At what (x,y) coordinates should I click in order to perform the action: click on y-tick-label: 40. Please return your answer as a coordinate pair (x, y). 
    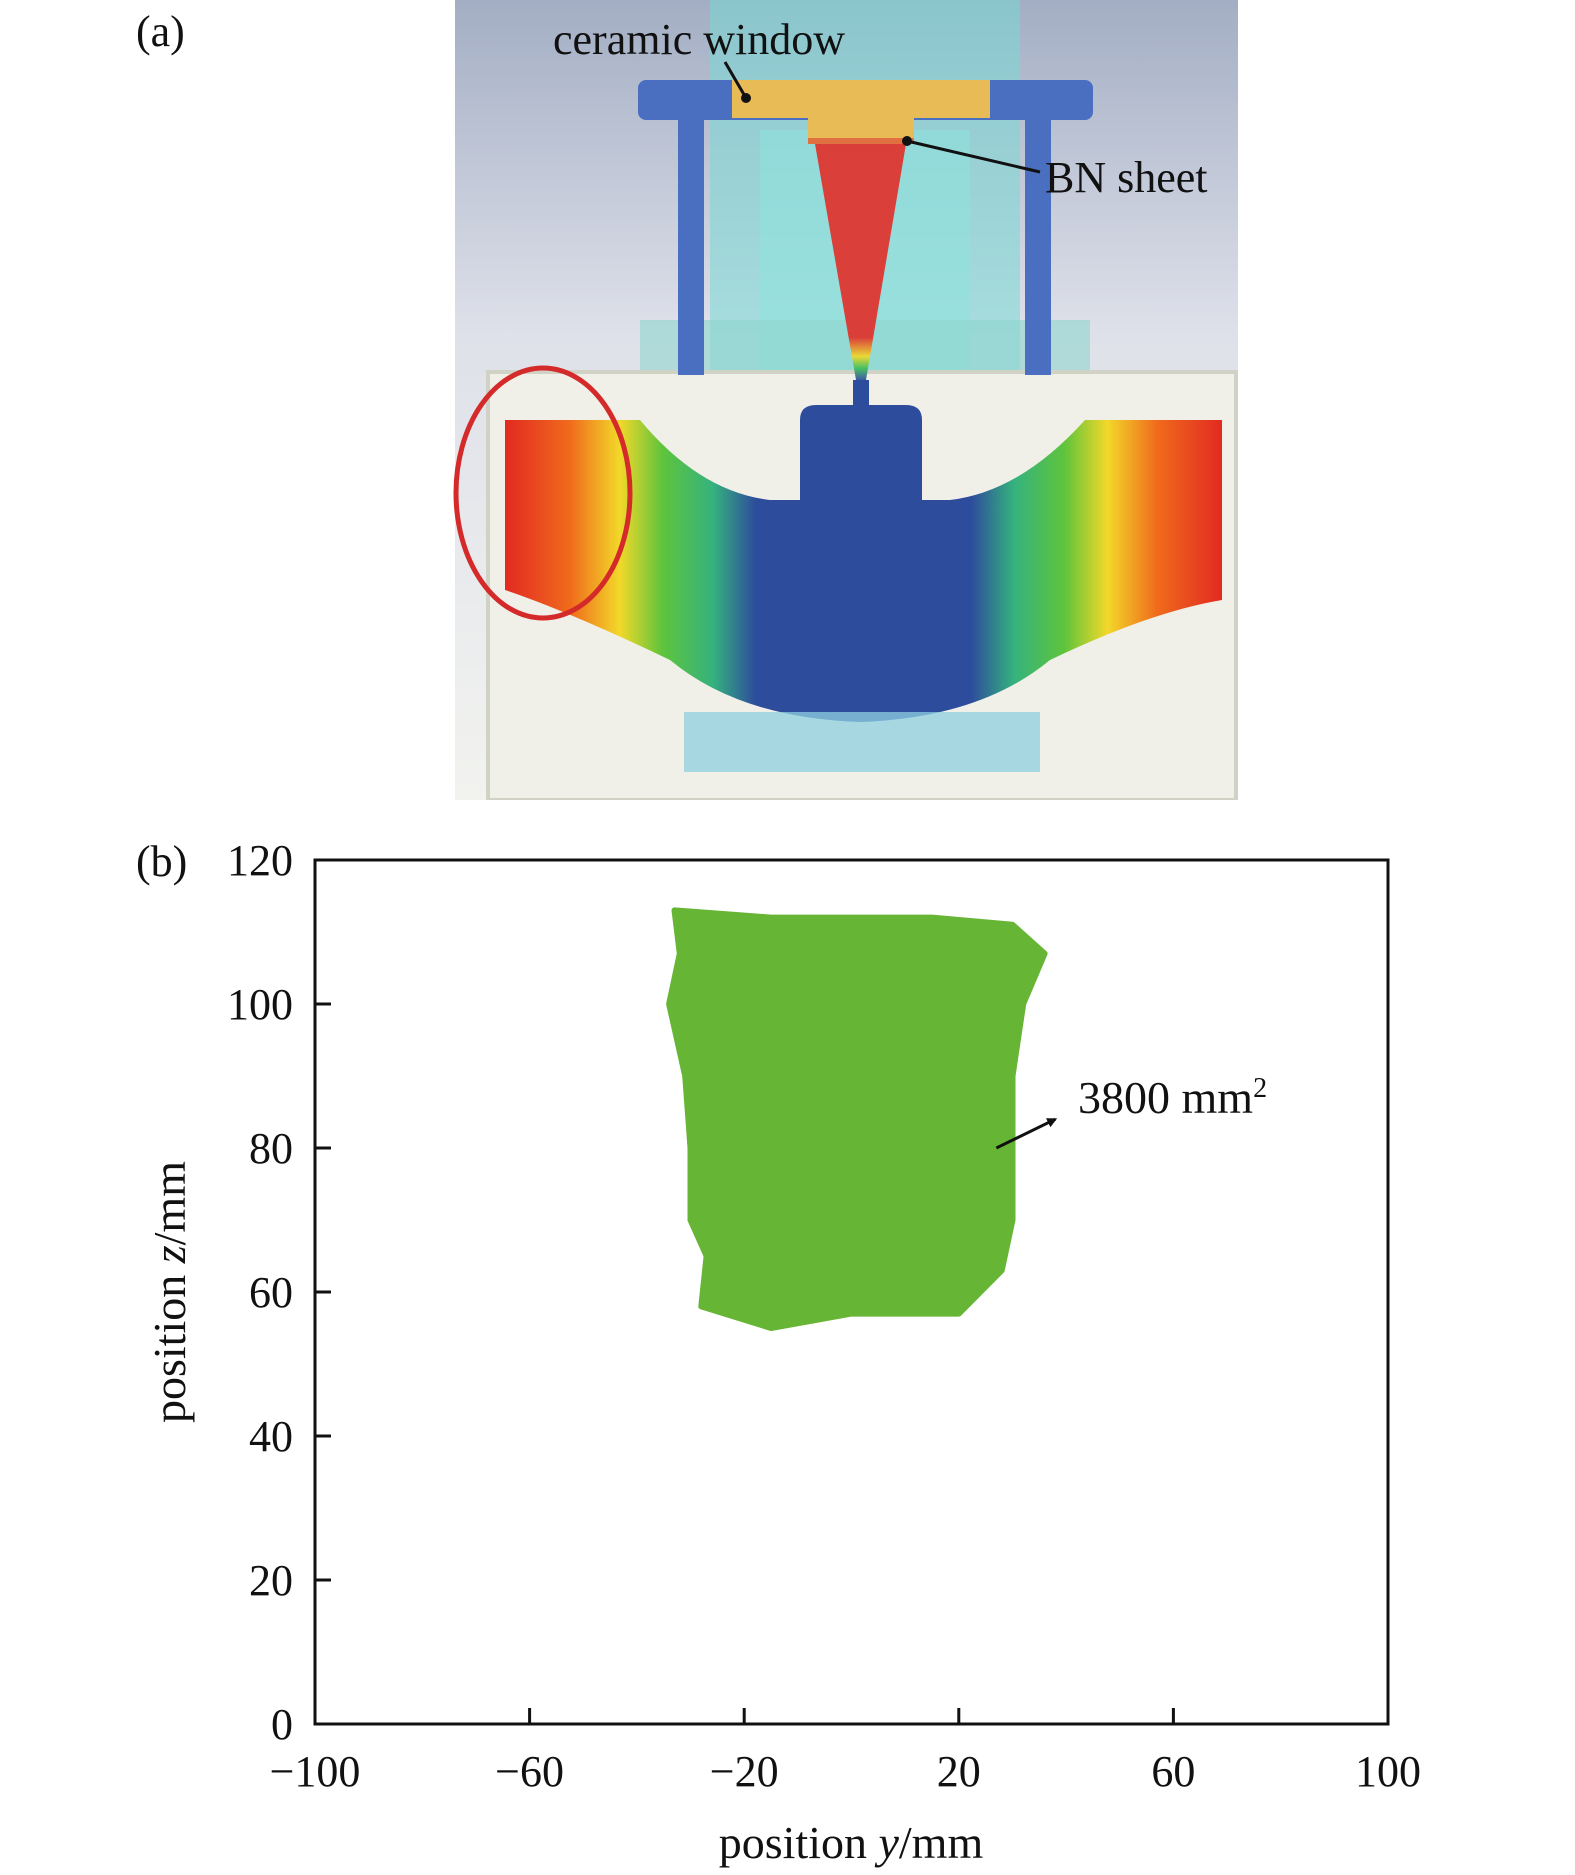
    Looking at the image, I should click on (271, 1436).